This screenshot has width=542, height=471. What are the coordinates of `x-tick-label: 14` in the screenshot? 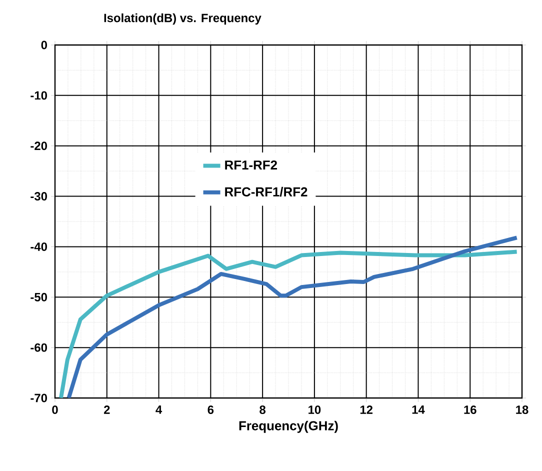 It's located at (418, 410).